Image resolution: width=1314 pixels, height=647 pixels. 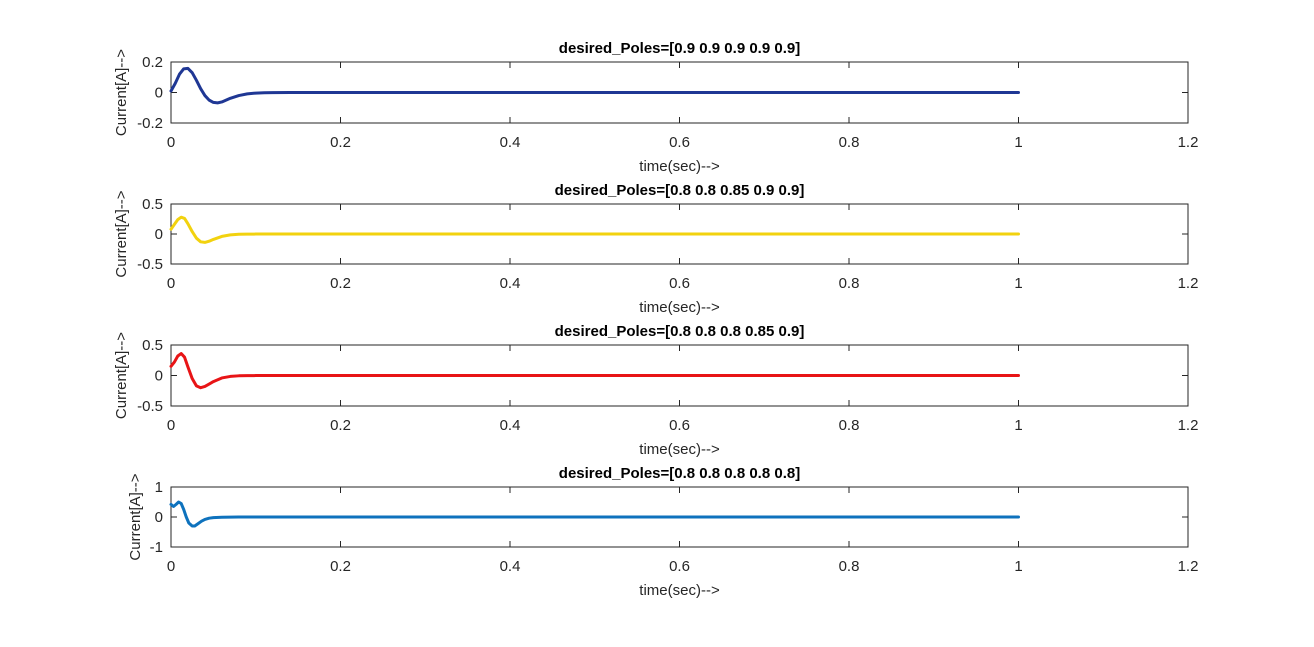 I want to click on y-tick-label: -1, so click(x=156, y=547).